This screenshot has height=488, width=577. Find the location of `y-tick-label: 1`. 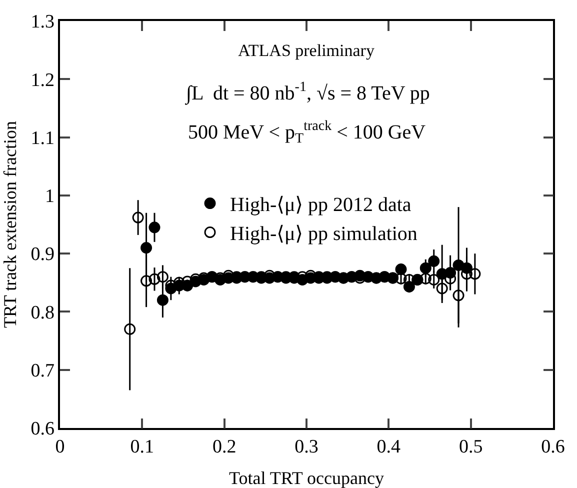

y-tick-label: 1 is located at coordinates (49, 197).